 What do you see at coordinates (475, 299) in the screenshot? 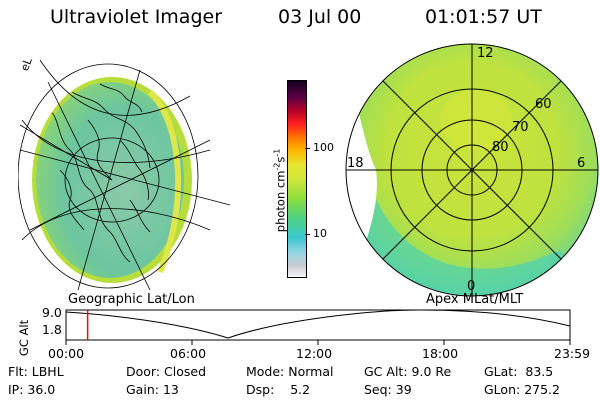
I see `right-panel-caption: Apex MLat/MLT` at bounding box center [475, 299].